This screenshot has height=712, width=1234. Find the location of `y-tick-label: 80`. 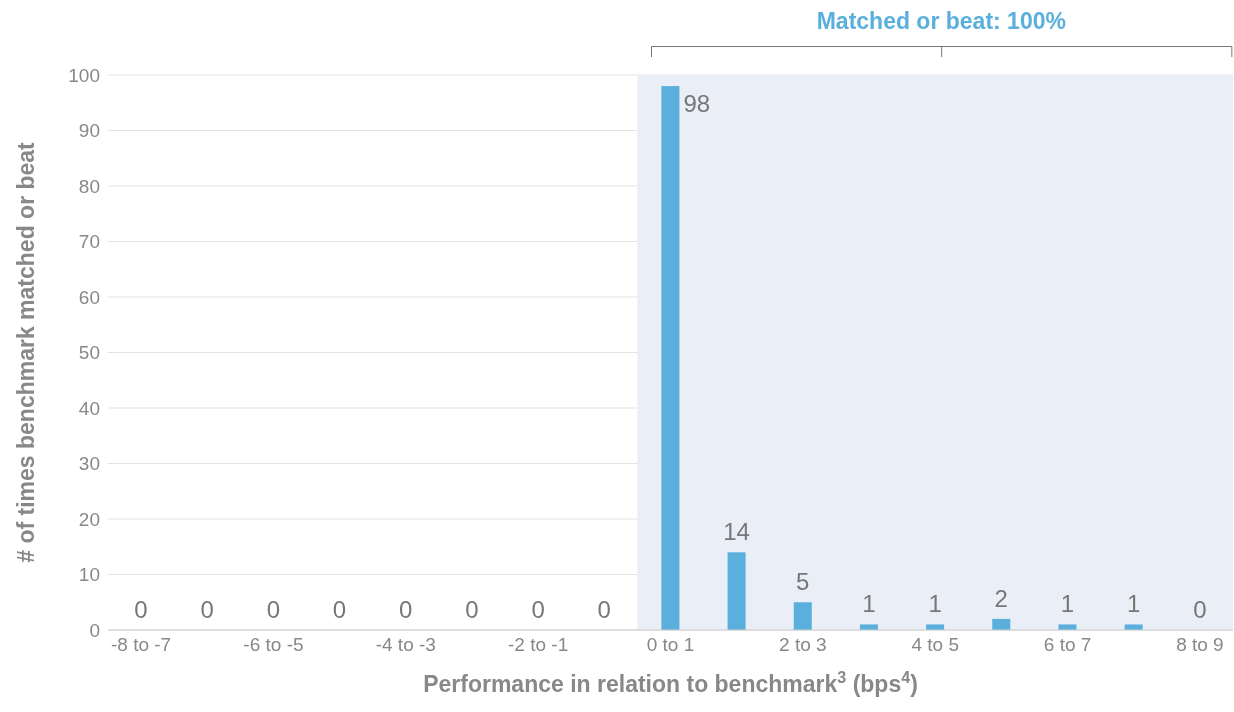

y-tick-label: 80 is located at coordinates (89, 186).